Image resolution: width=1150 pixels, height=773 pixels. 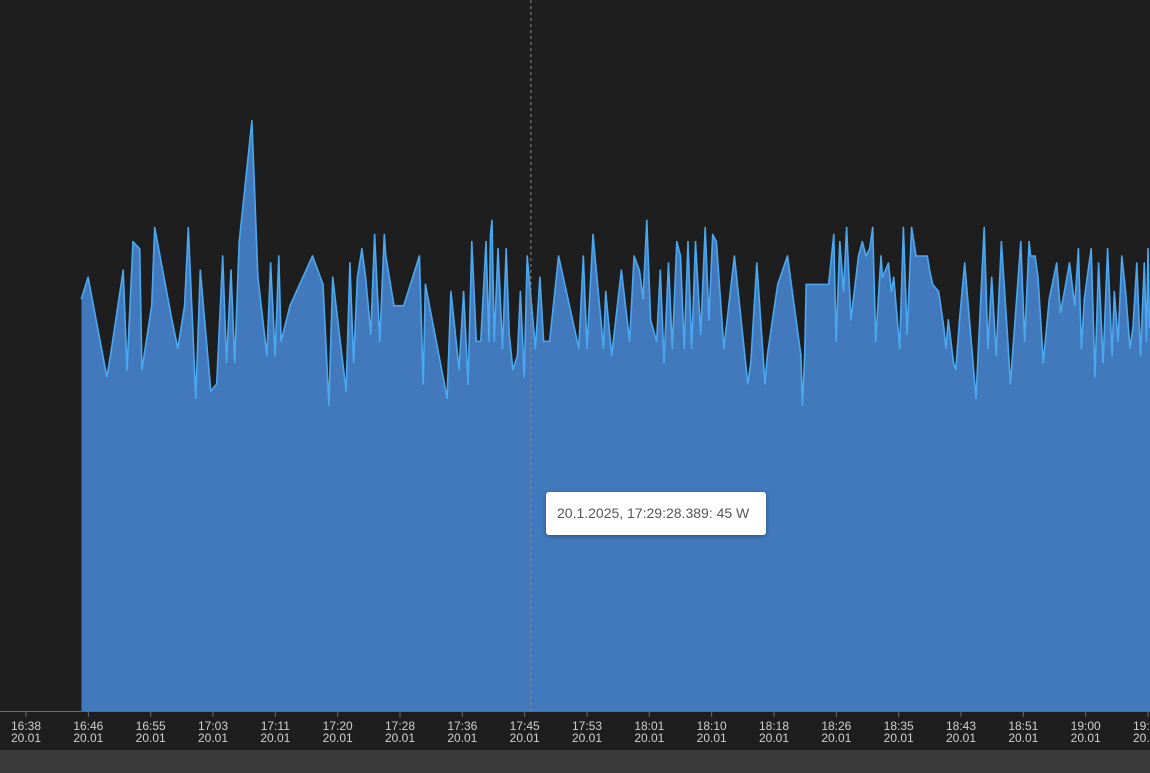 What do you see at coordinates (575, 761) in the screenshot?
I see `horizontal-scrollbar` at bounding box center [575, 761].